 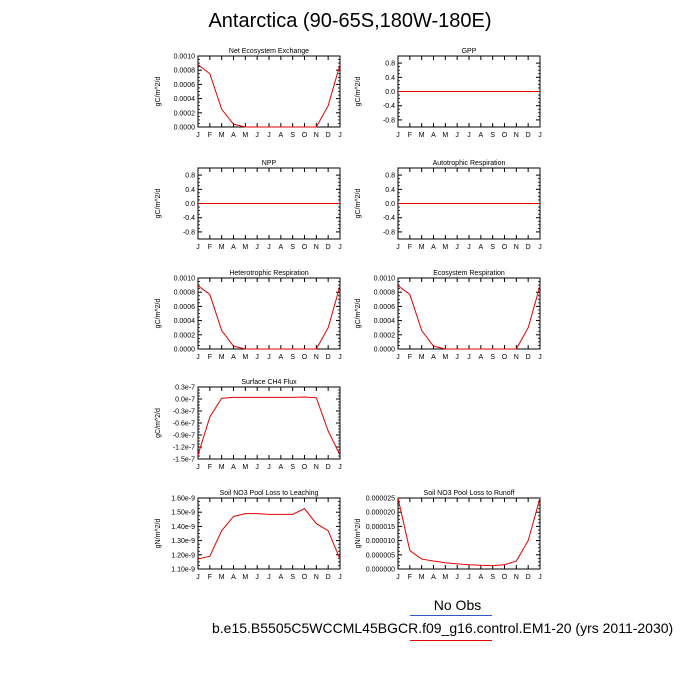 I want to click on y-tick-label: 0.000005, so click(x=380, y=555).